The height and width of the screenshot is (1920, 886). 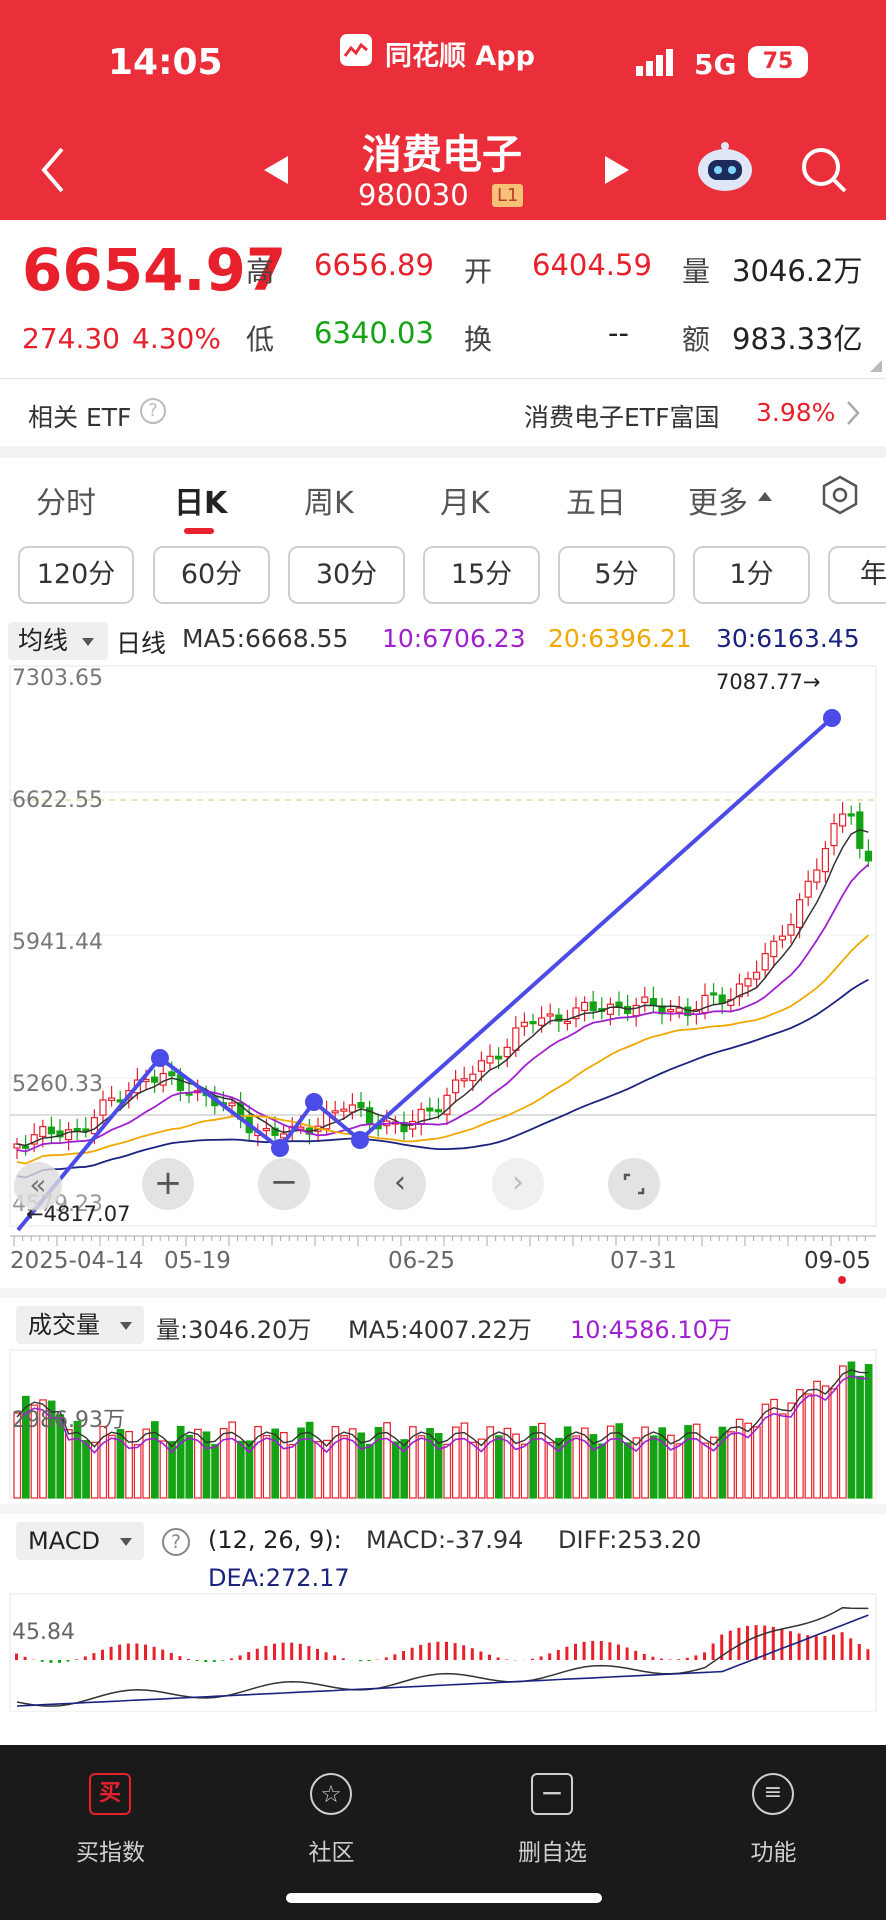 I want to click on pill-year: 年, so click(x=857, y=575).